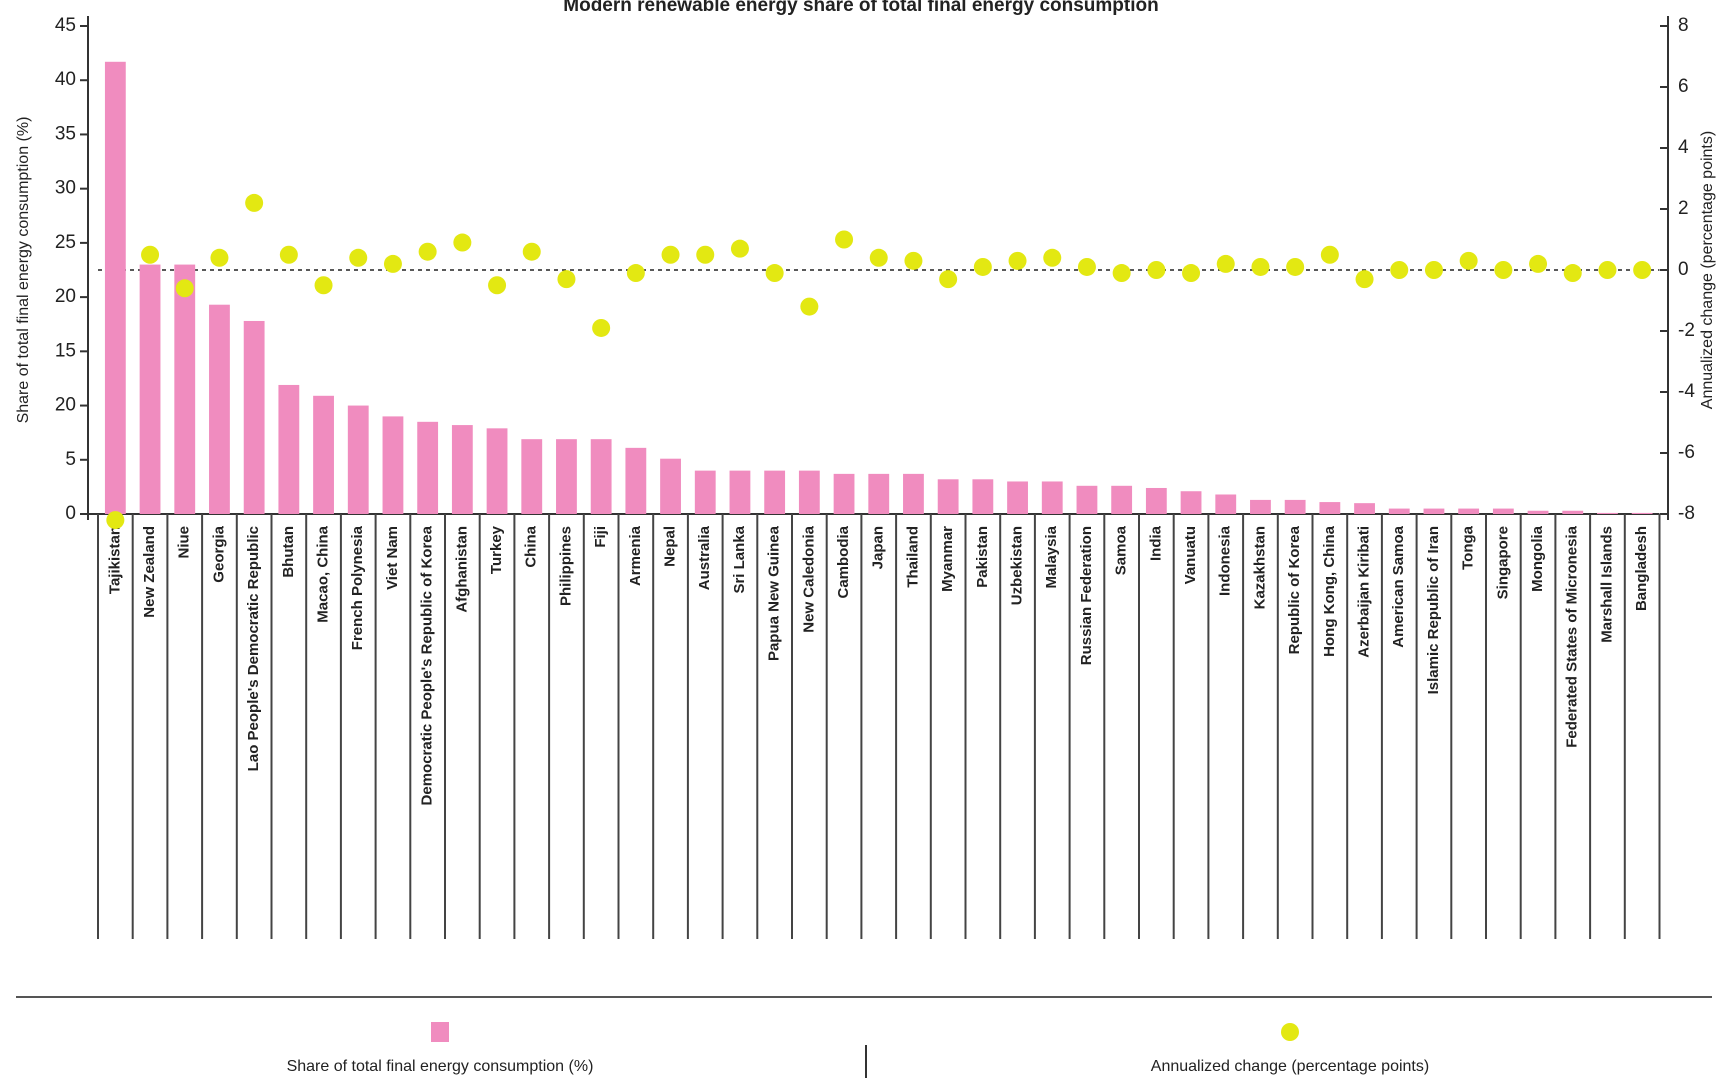  I want to click on x-tick-label: Indonesia, so click(1225, 560).